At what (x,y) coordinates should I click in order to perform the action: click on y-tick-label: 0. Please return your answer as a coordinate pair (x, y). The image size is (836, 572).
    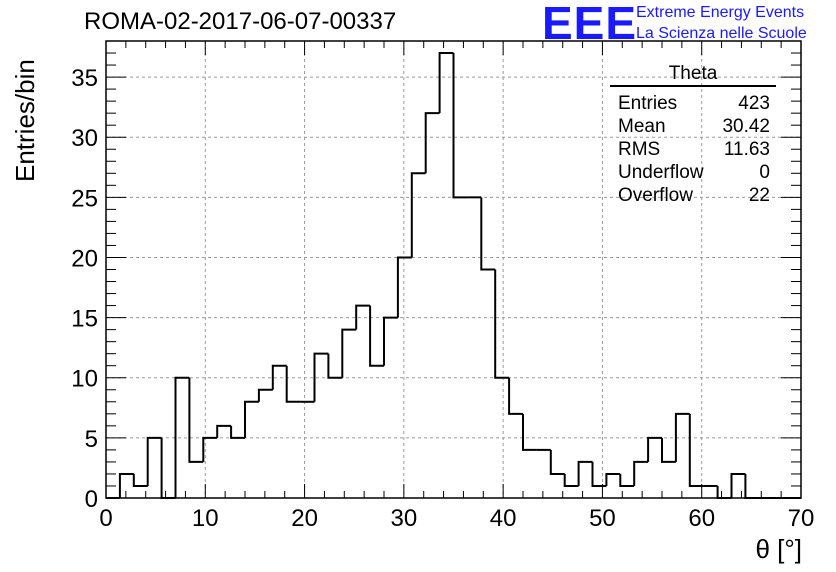
    Looking at the image, I should click on (91, 499).